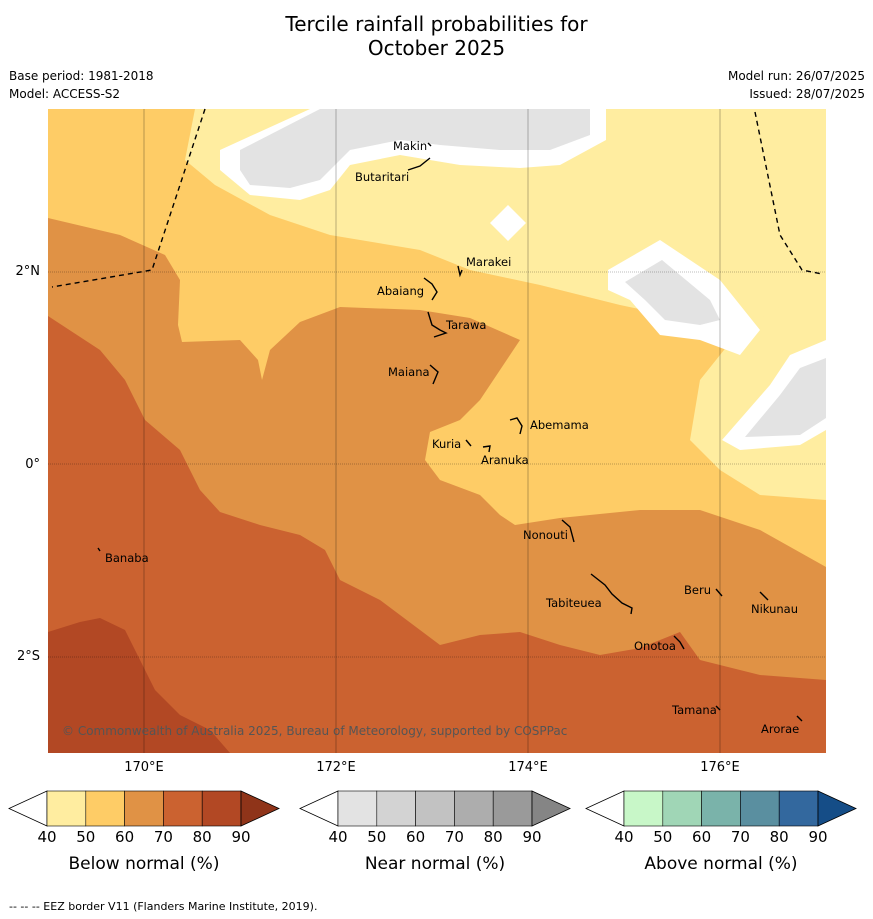 The width and height of the screenshot is (873, 919). What do you see at coordinates (419, 164) in the screenshot?
I see `island-butaritari` at bounding box center [419, 164].